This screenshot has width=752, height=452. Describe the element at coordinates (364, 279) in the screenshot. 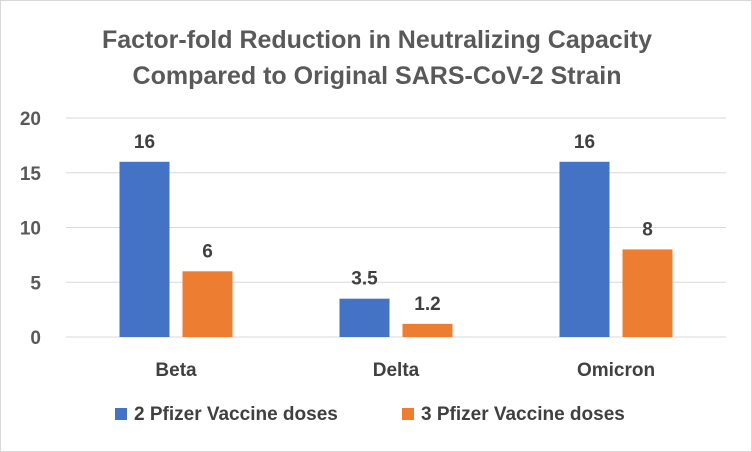

I see `data-label: 3.5` at that location.